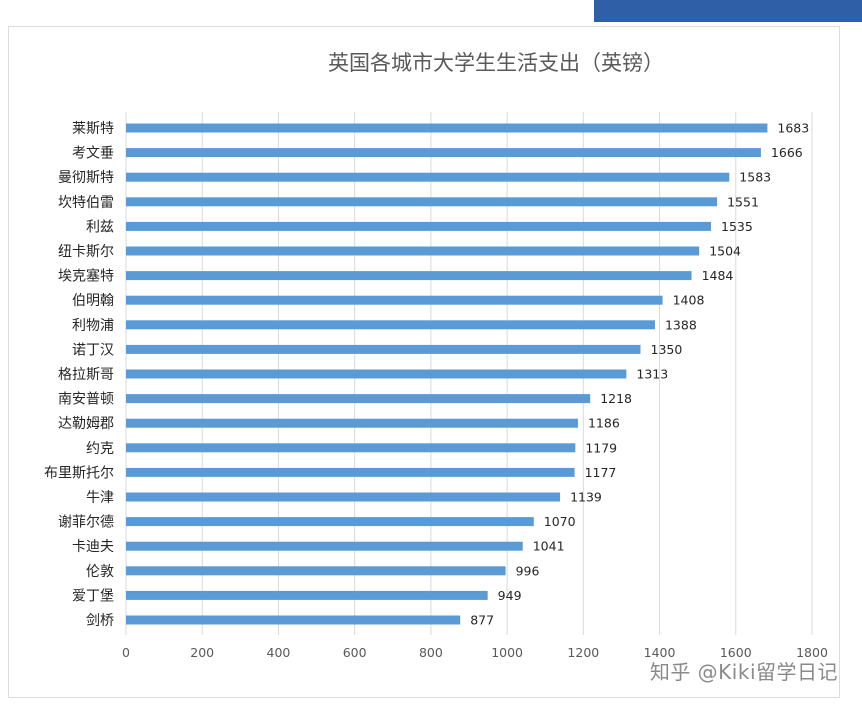  Describe the element at coordinates (86, 178) in the screenshot. I see `category-label: 曼彻斯特` at that location.